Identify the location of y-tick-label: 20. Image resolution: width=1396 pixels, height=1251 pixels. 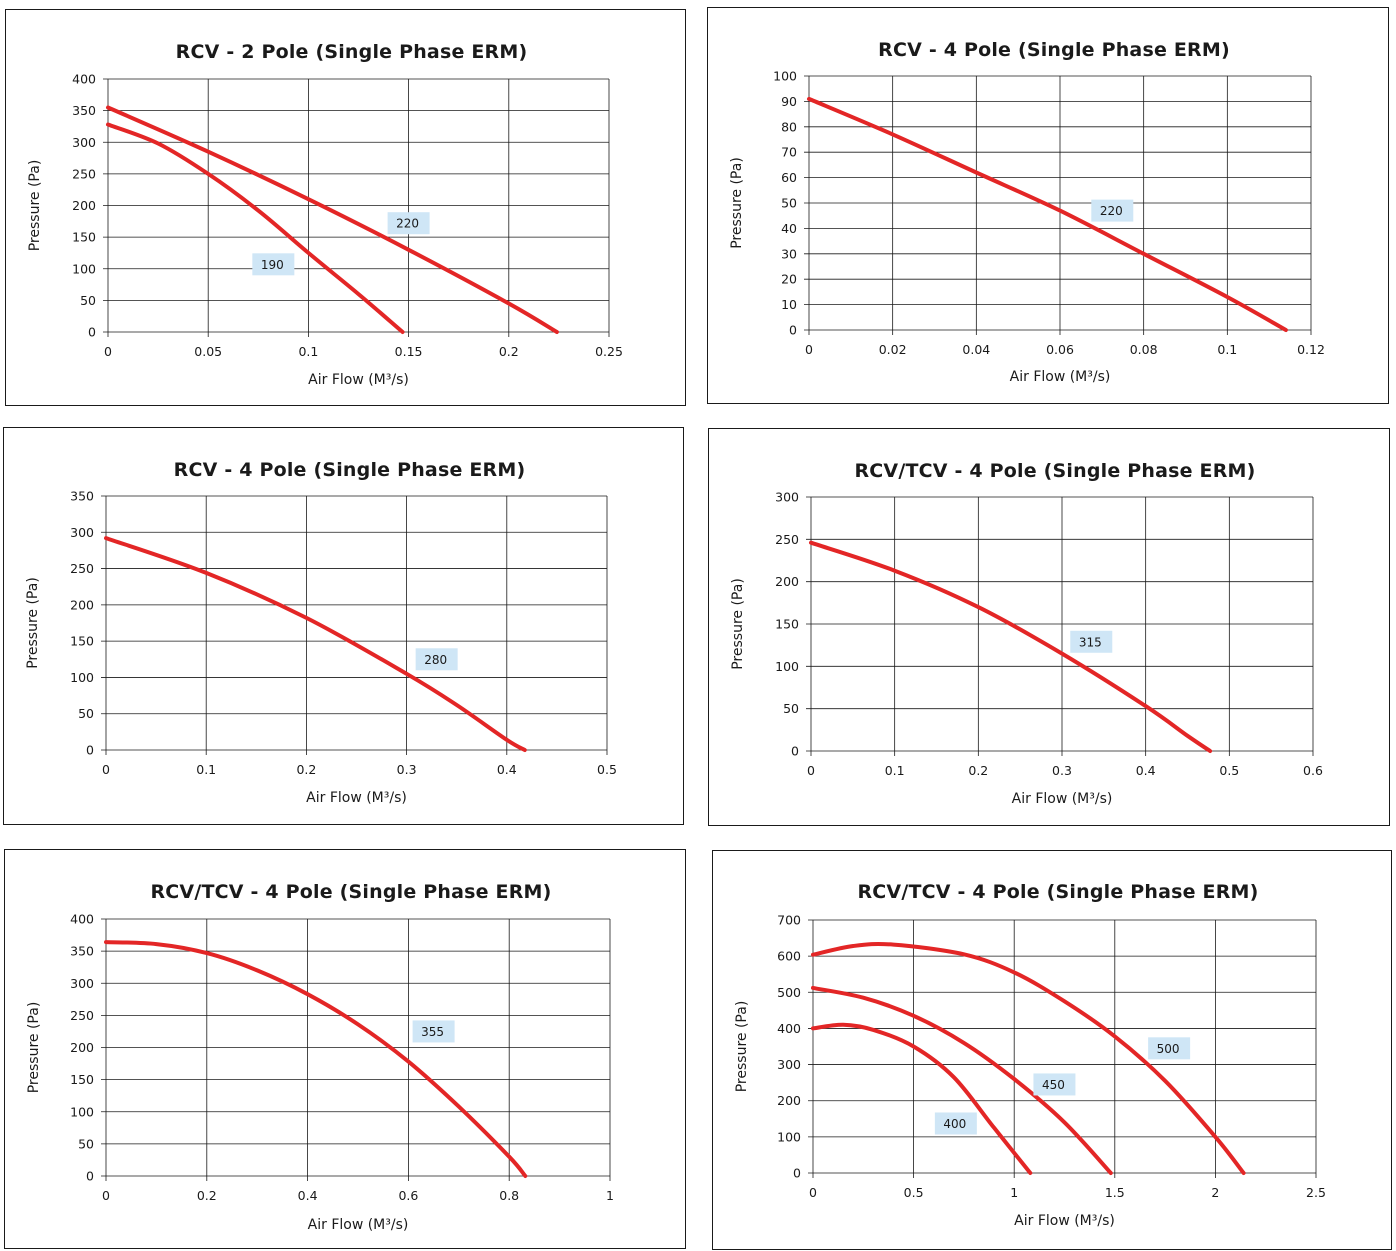
(789, 279).